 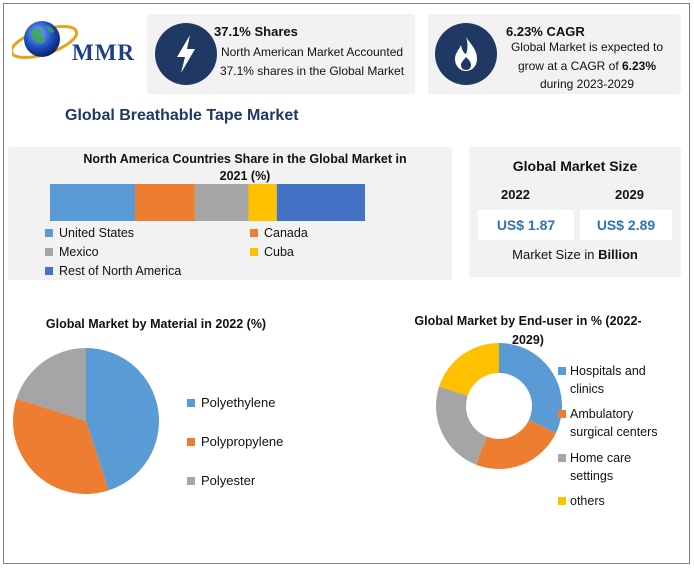 I want to click on market-size-title: Global Market Size, so click(x=575, y=166).